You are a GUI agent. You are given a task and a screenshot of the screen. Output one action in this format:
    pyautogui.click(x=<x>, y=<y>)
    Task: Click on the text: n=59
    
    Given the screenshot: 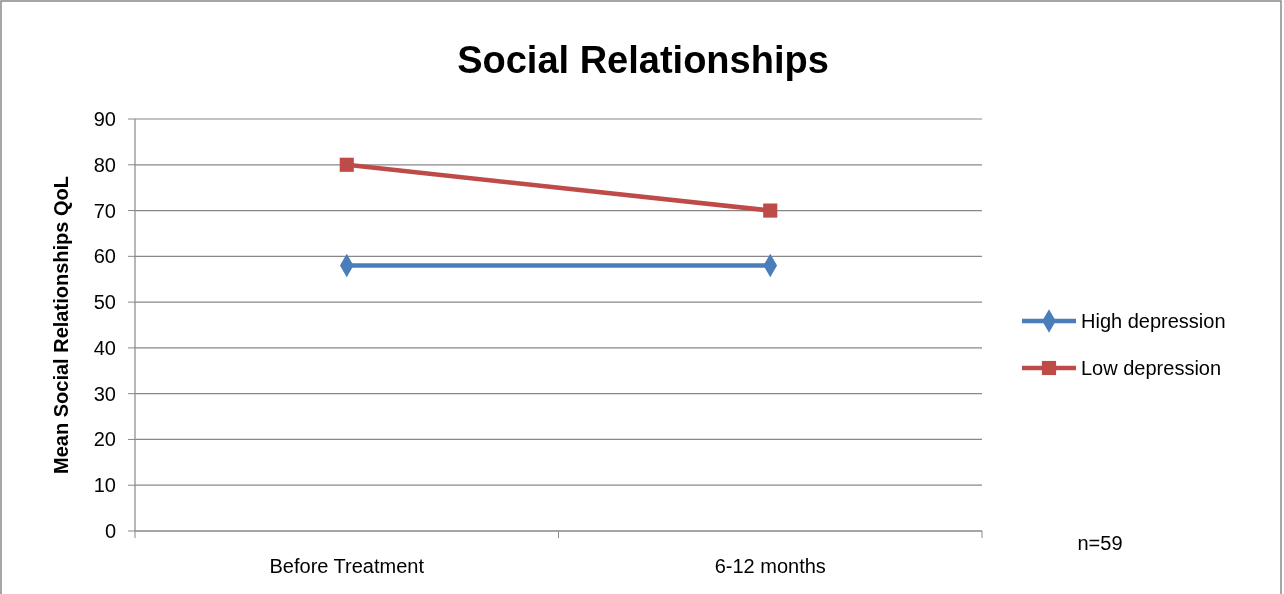 What is the action you would take?
    pyautogui.click(x=1100, y=543)
    